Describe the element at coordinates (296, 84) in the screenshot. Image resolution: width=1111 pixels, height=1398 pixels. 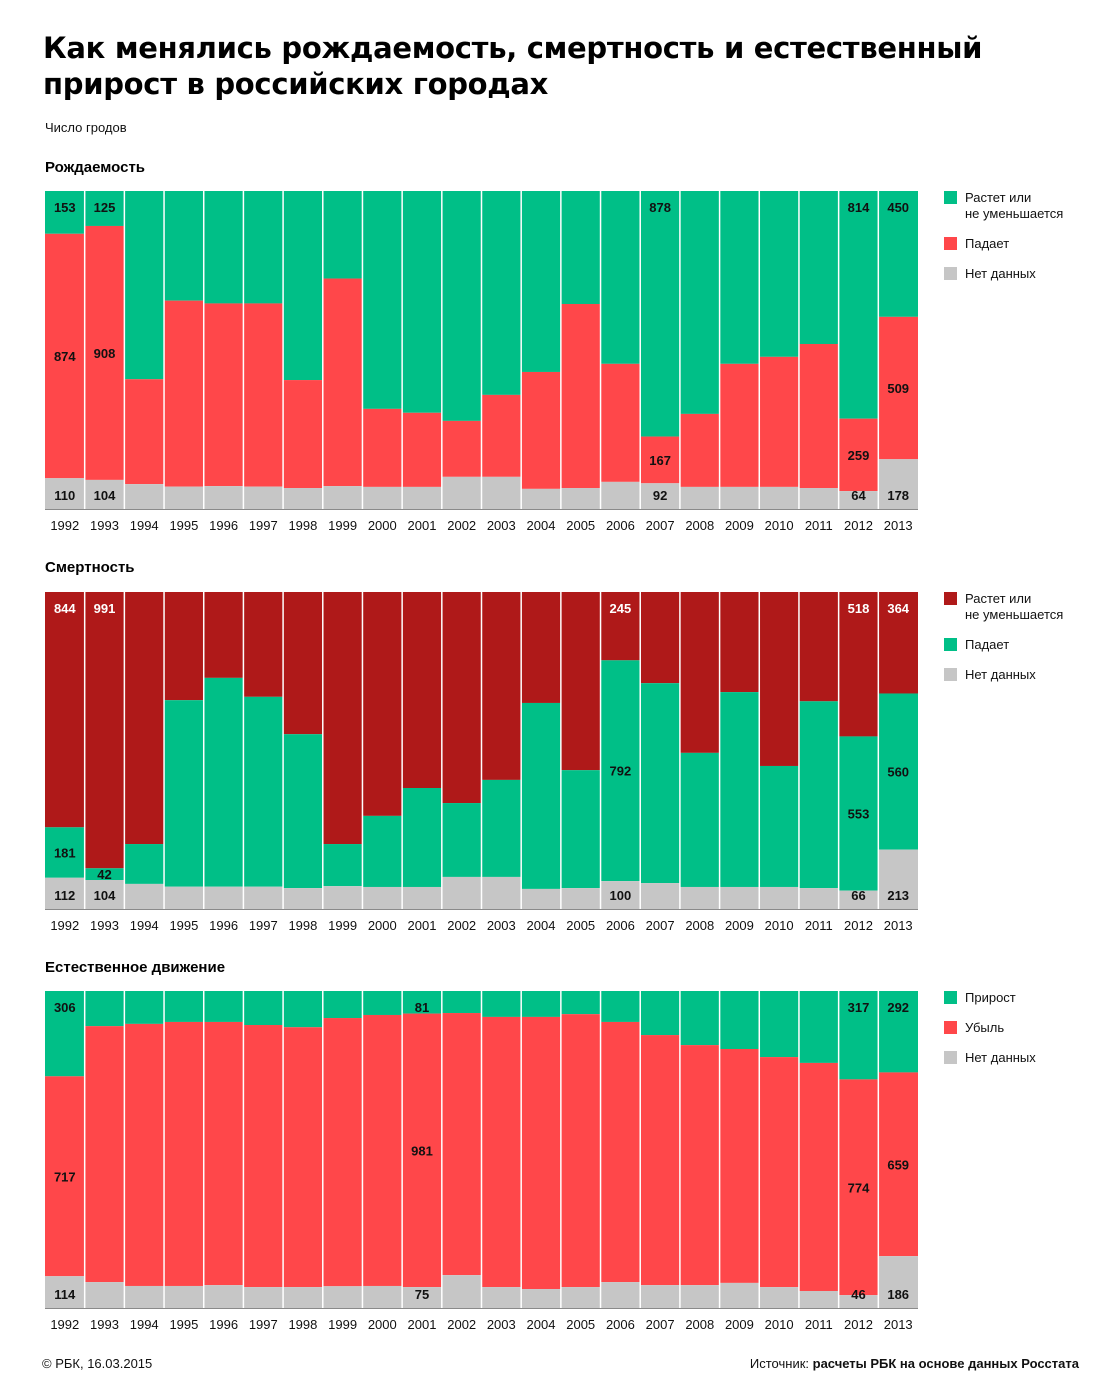
I see `title-line-2: прирост в российских городах` at that location.